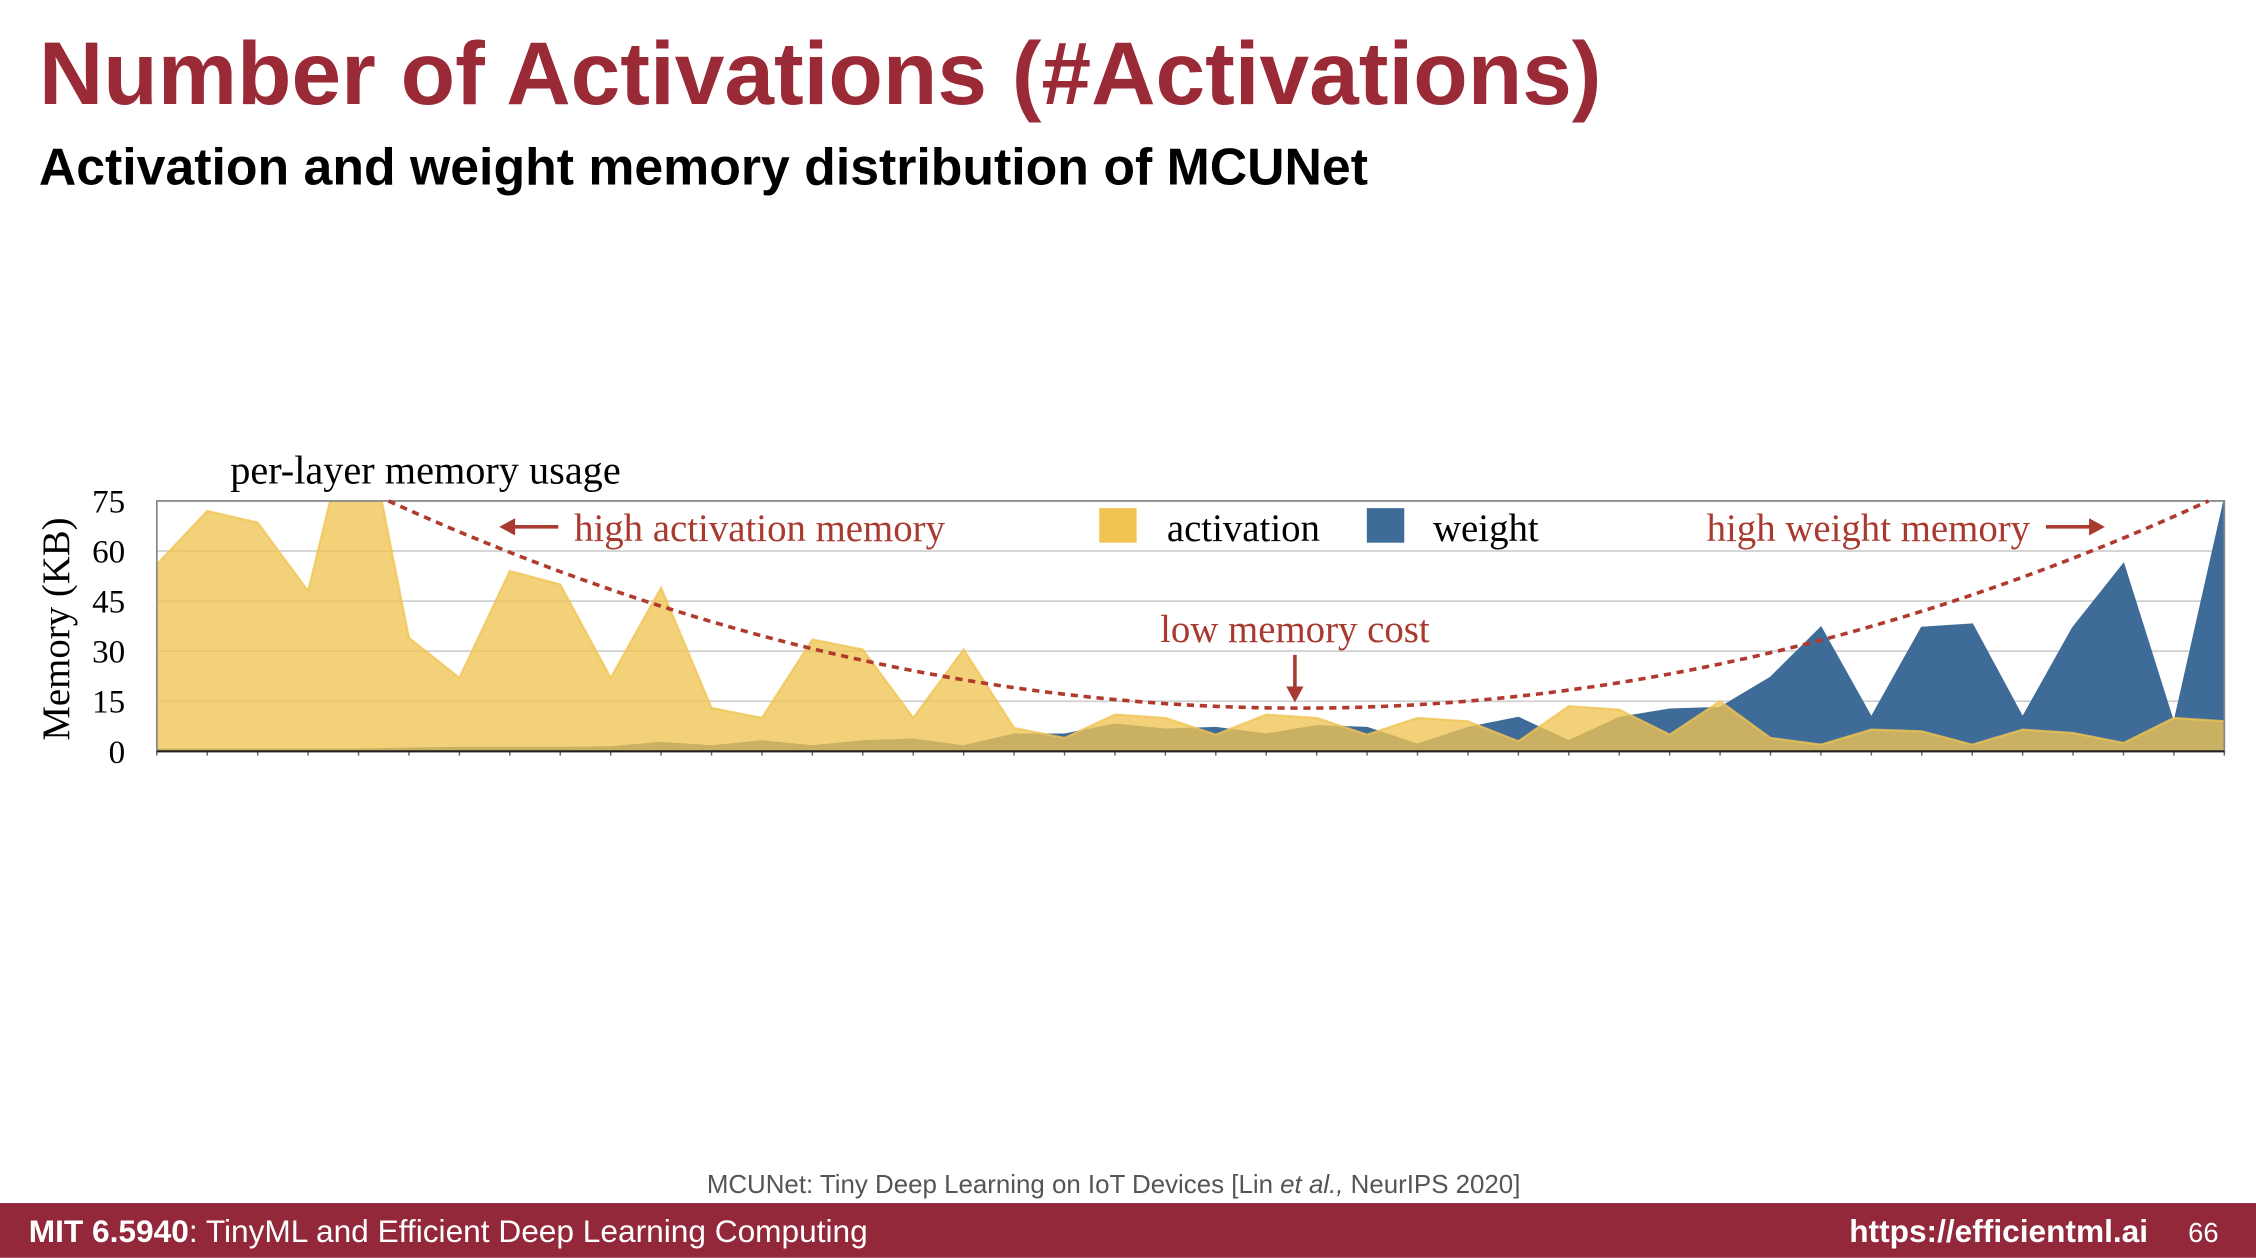 The height and width of the screenshot is (1258, 2256). What do you see at coordinates (108, 703) in the screenshot?
I see `y-tick-label: 15` at bounding box center [108, 703].